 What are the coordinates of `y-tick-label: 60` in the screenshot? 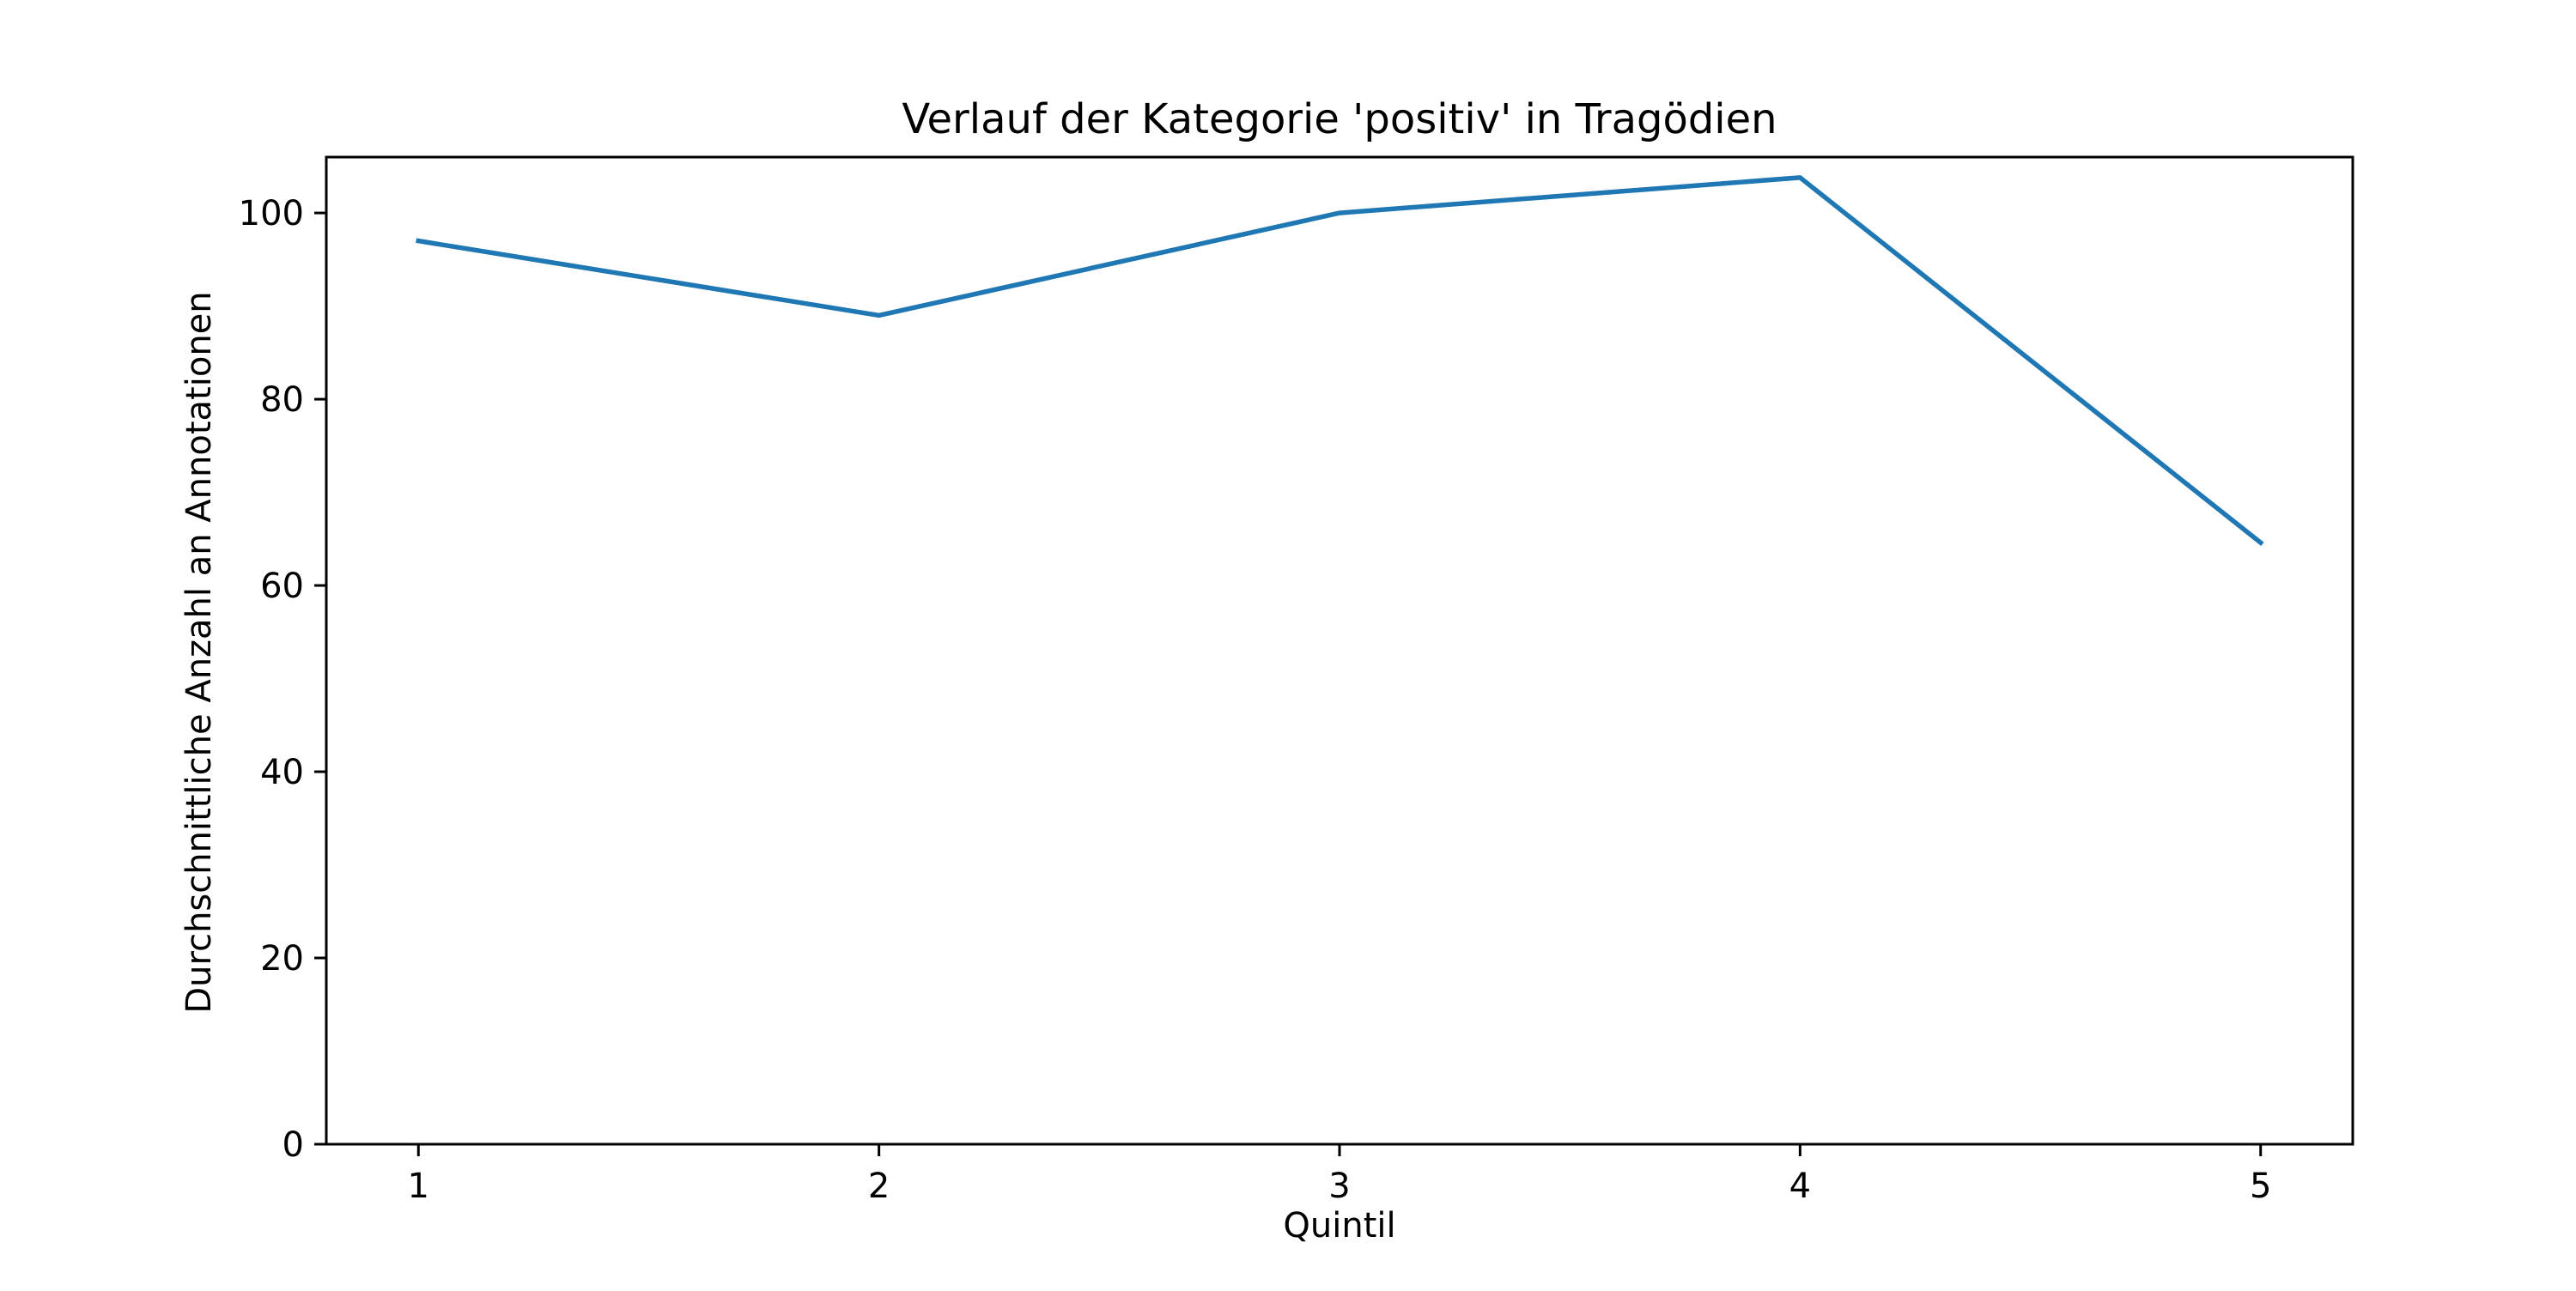 It's located at (282, 587).